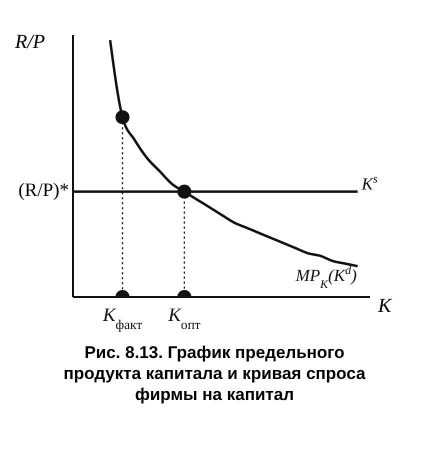 The width and height of the screenshot is (429, 453). Describe the element at coordinates (385, 306) in the screenshot. I see `x-axis-title: K` at that location.